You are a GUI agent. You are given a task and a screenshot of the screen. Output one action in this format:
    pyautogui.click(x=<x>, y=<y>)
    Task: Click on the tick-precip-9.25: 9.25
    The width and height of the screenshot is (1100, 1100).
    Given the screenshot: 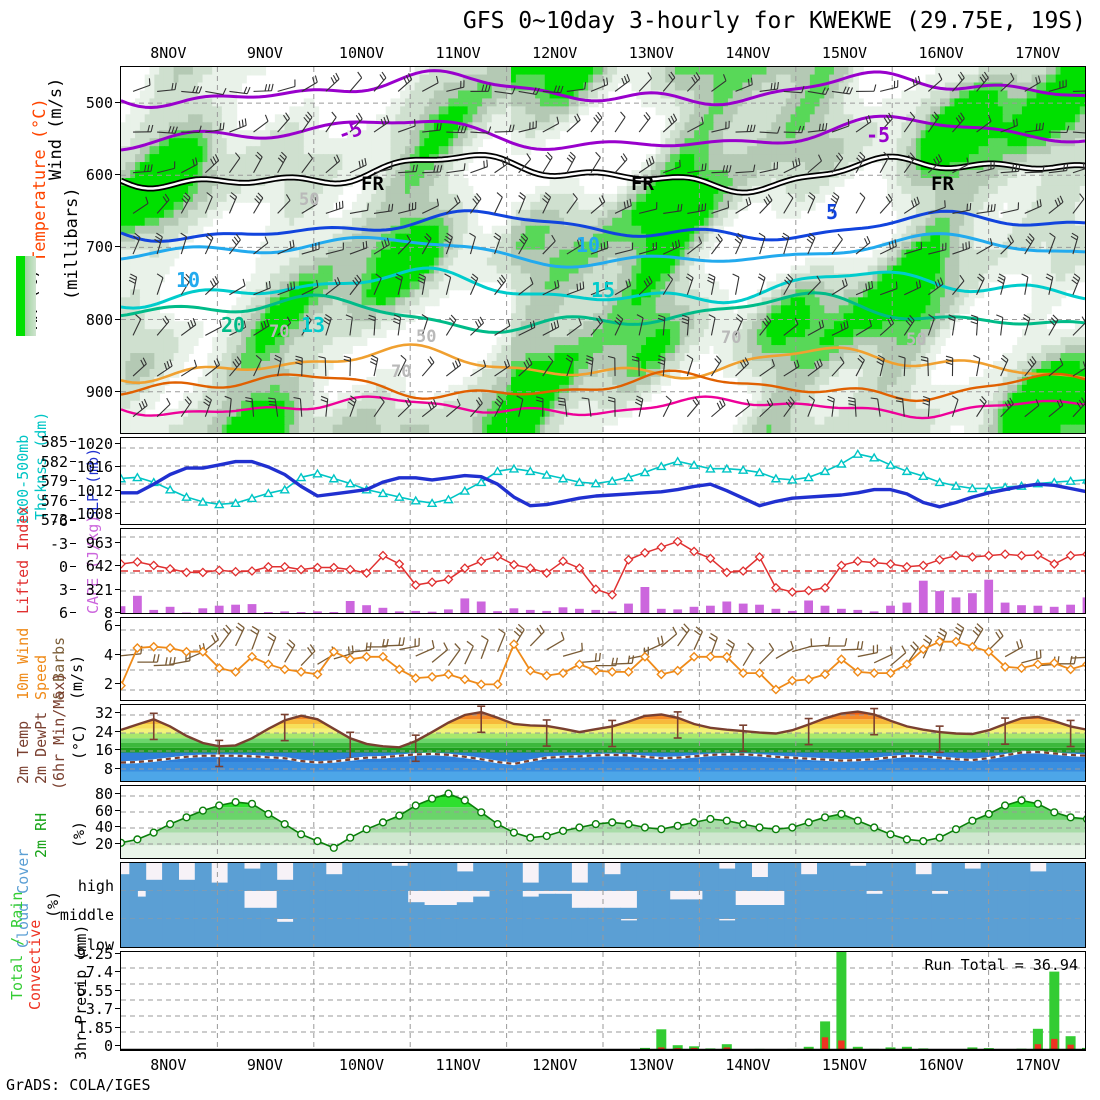 What is the action you would take?
    pyautogui.click(x=94, y=954)
    